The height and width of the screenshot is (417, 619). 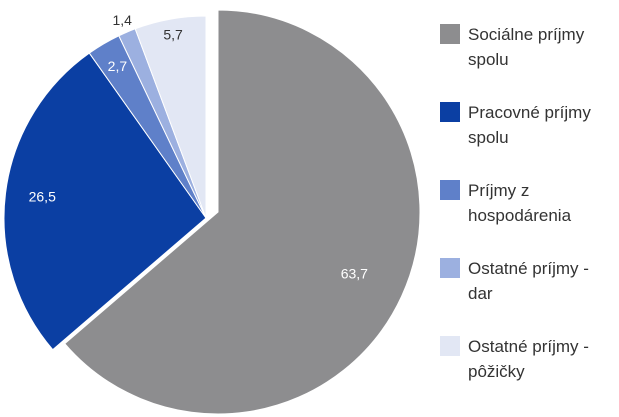 I want to click on legend-label: Sociálne príjmy spolu, so click(x=526, y=47).